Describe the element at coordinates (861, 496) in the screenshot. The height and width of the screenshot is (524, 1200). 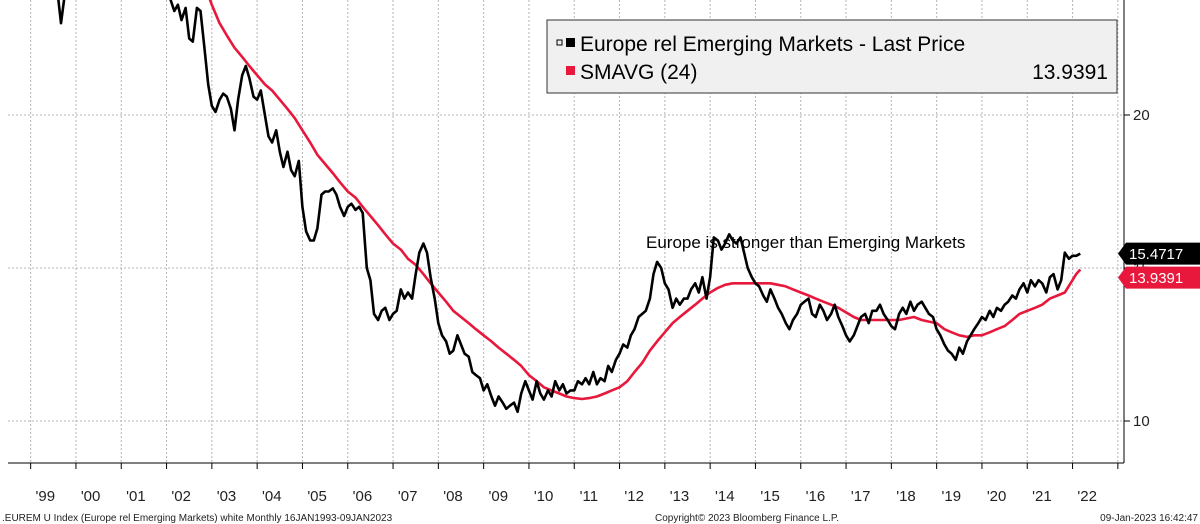
I see `x-tick-label: '17` at that location.